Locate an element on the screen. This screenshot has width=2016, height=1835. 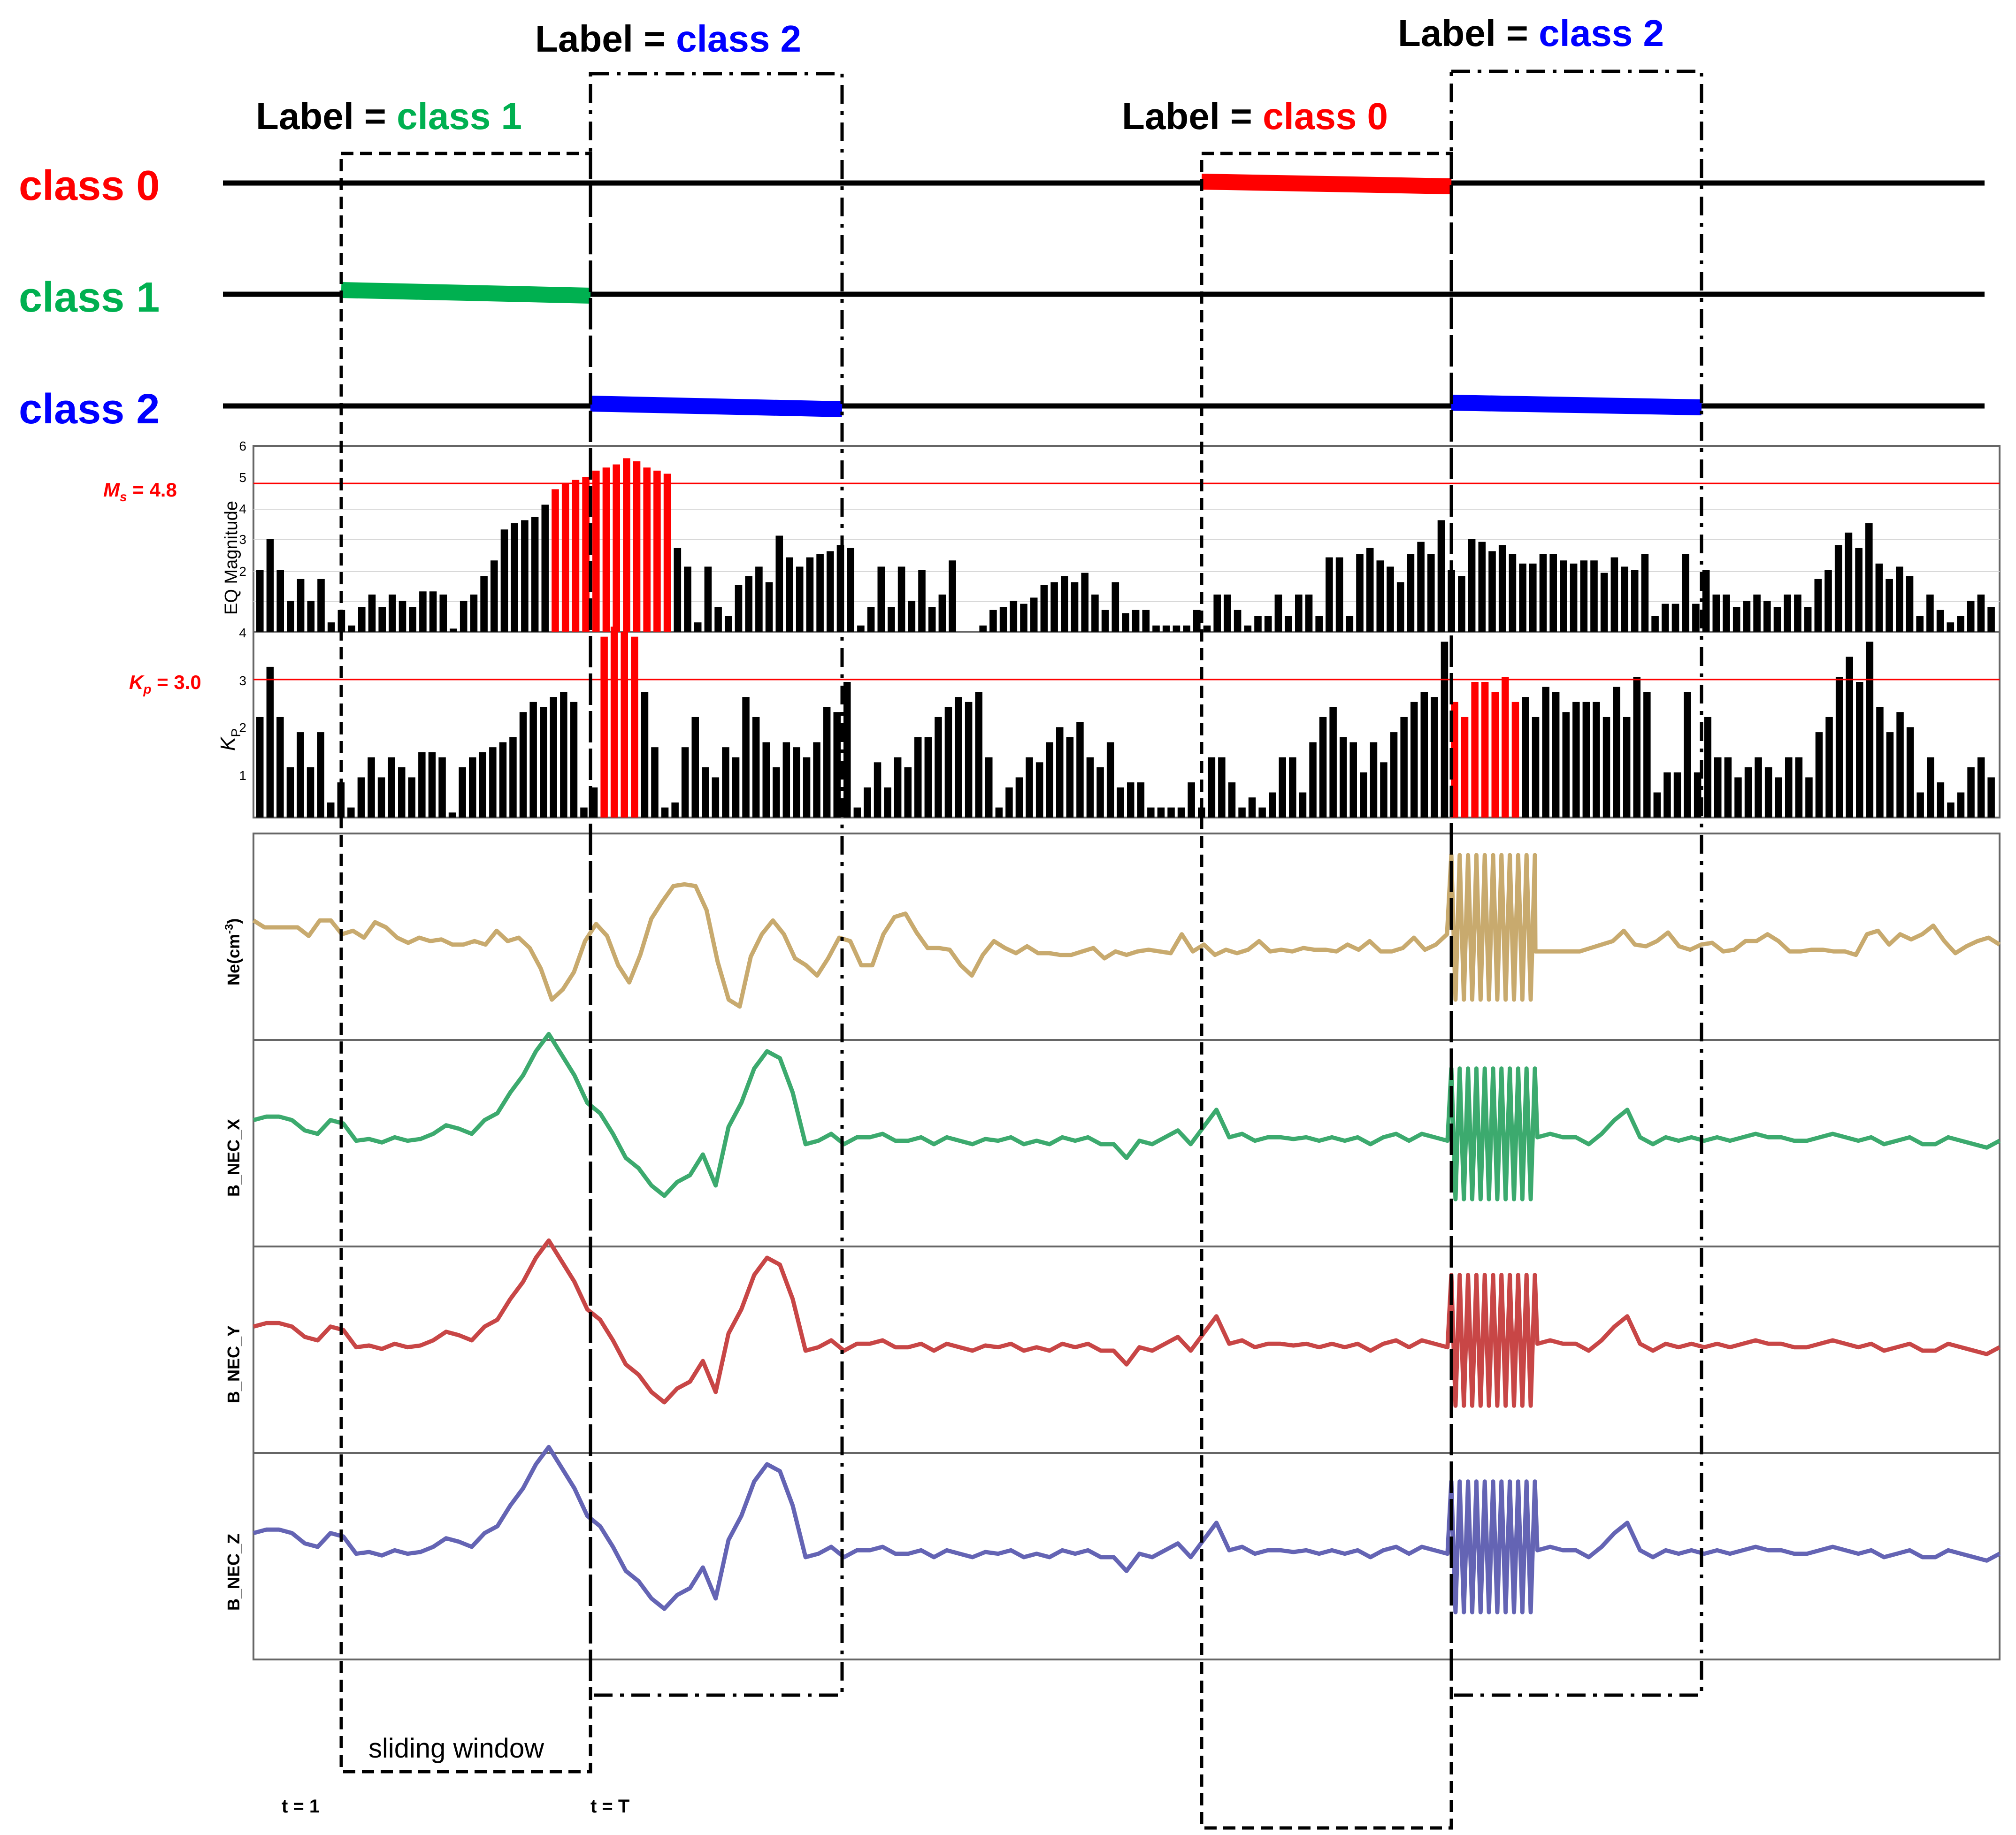
window1-label: Label = class 1 is located at coordinates (389, 116).